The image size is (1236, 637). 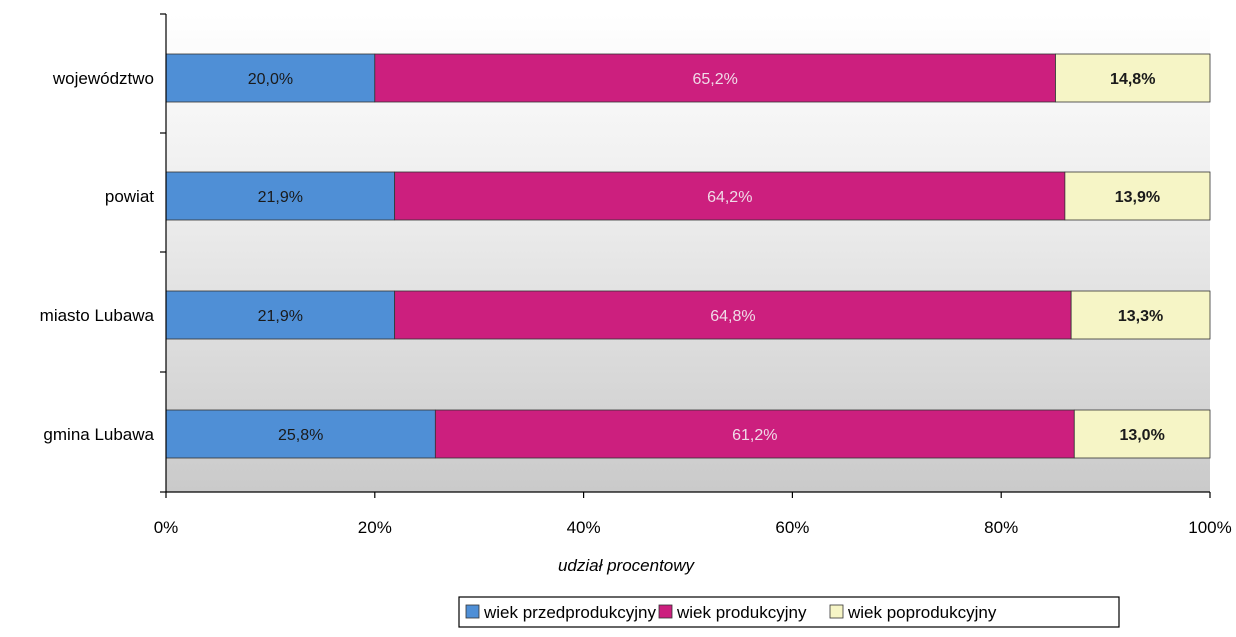 What do you see at coordinates (166, 527) in the screenshot?
I see `x-tick-label: 0%` at bounding box center [166, 527].